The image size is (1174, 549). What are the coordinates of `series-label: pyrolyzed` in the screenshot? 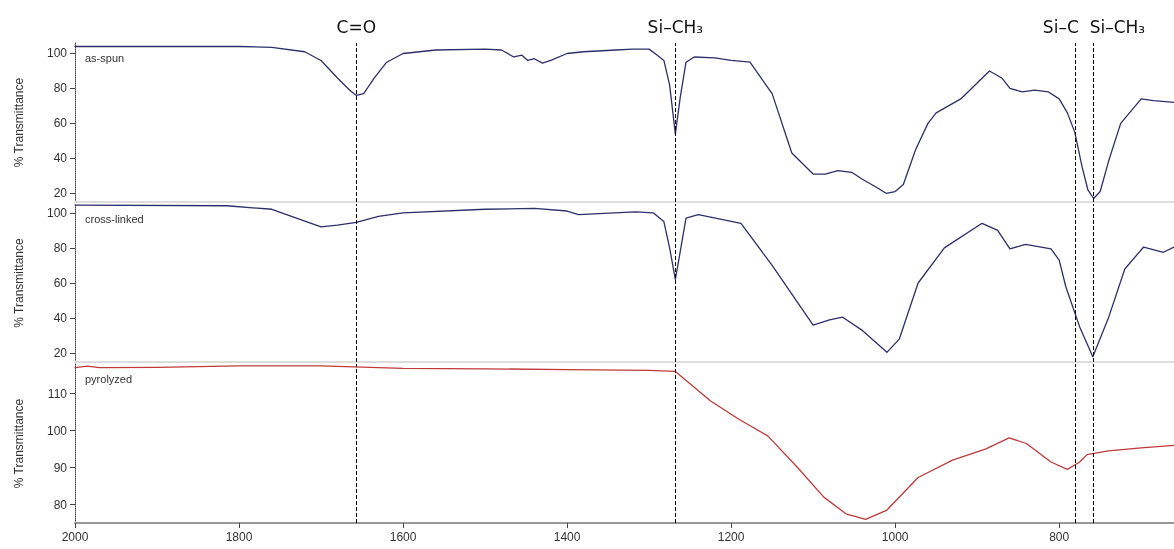 It's located at (109, 378).